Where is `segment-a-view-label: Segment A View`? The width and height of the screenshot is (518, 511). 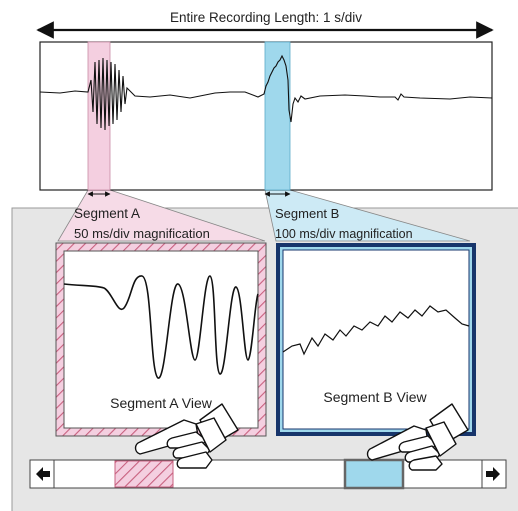
segment-a-view-label: Segment A View is located at coordinates (161, 403).